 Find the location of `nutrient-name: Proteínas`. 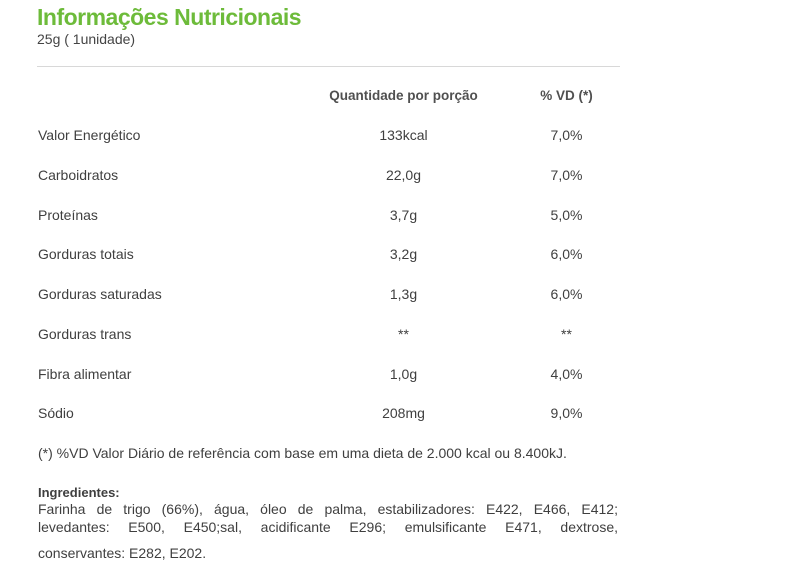

nutrient-name: Proteínas is located at coordinates (68, 215).